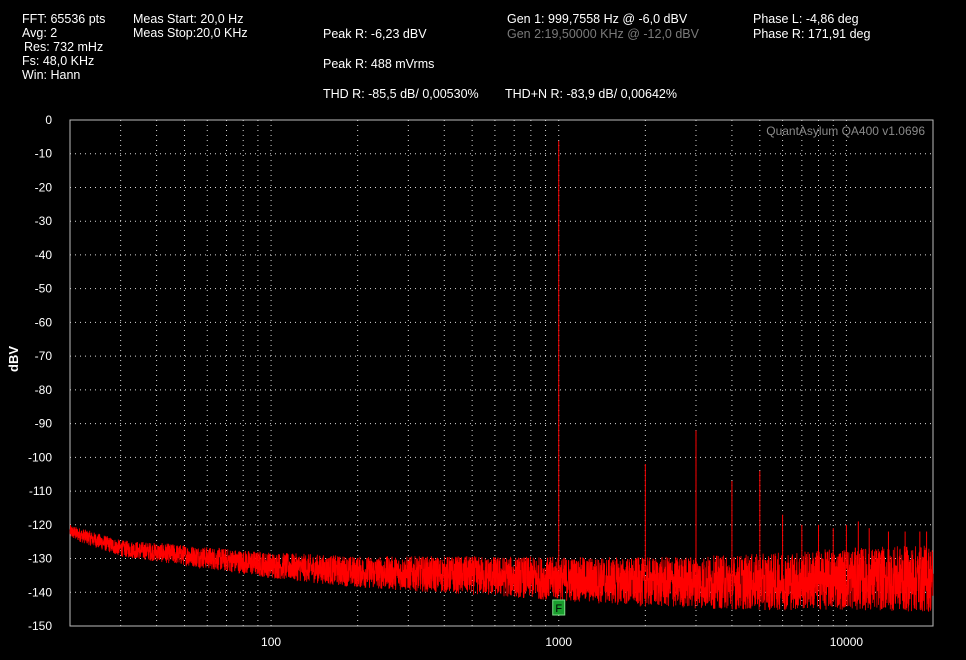 The height and width of the screenshot is (660, 966). Describe the element at coordinates (44, 187) in the screenshot. I see `y-tick-label: -20` at that location.